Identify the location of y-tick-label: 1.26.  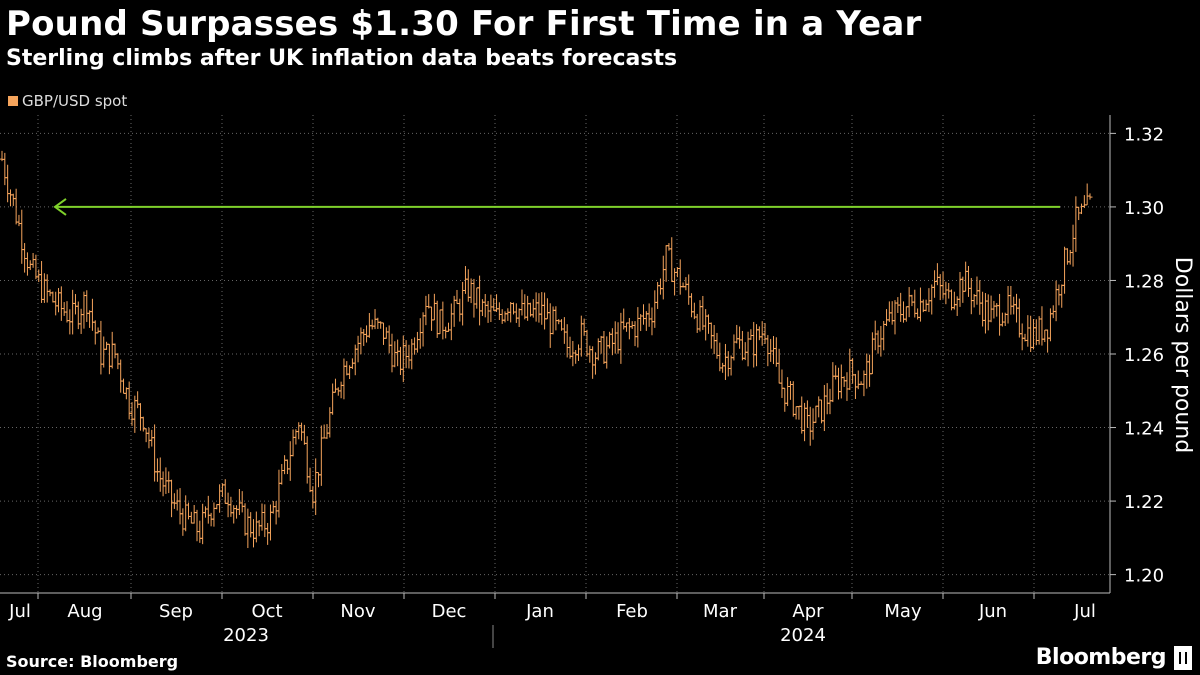
(1144, 355).